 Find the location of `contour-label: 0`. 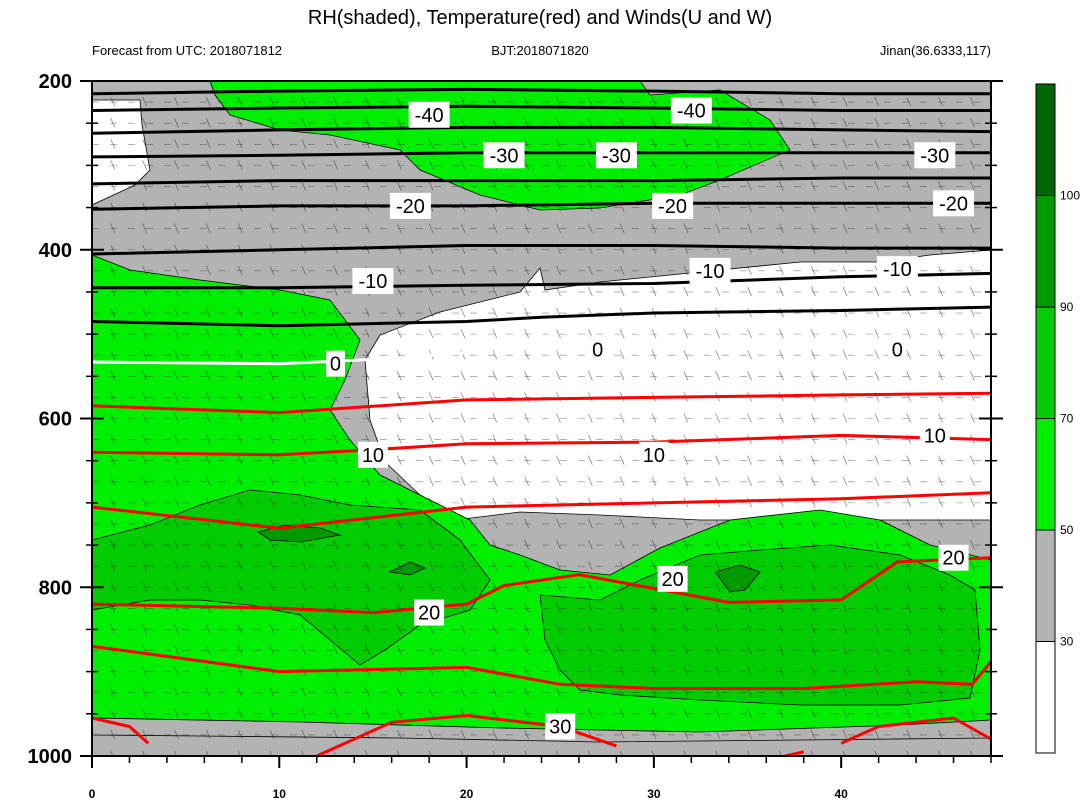

contour-label: 0 is located at coordinates (335, 365).